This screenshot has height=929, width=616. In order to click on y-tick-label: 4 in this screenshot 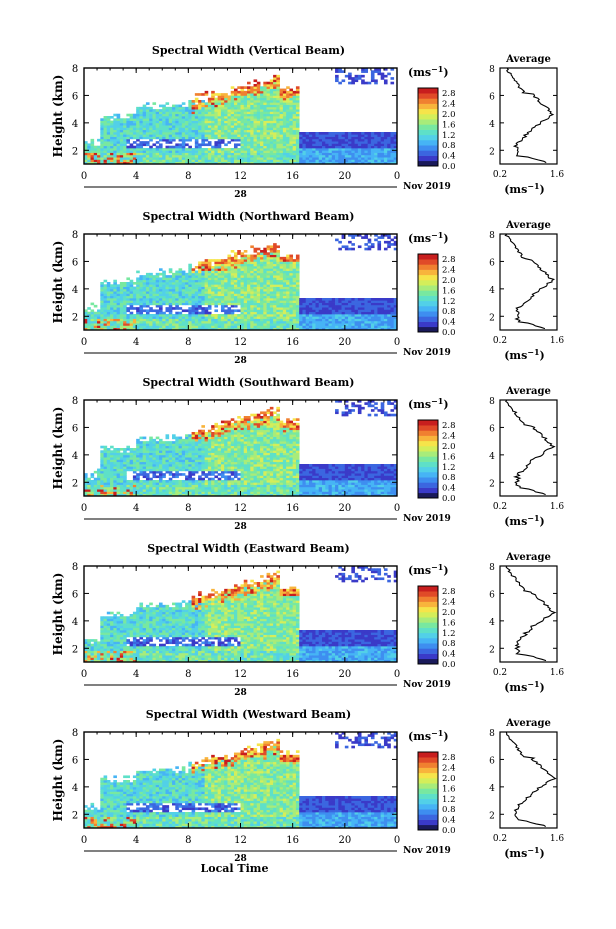, I will do `click(75, 290)`.